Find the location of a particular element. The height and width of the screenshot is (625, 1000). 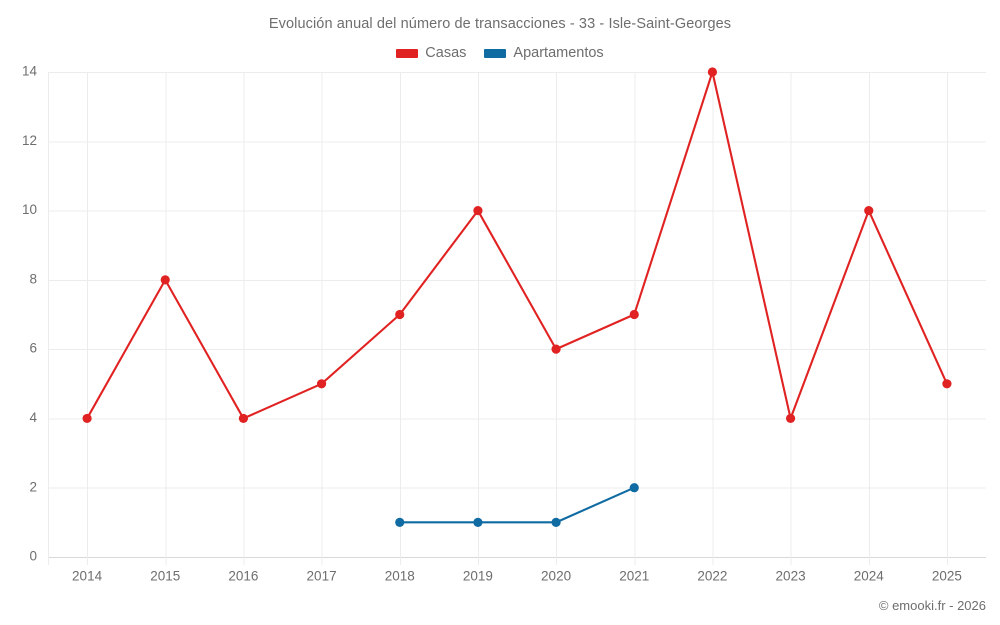

y-axis-tick-label: 4 is located at coordinates (33, 417).